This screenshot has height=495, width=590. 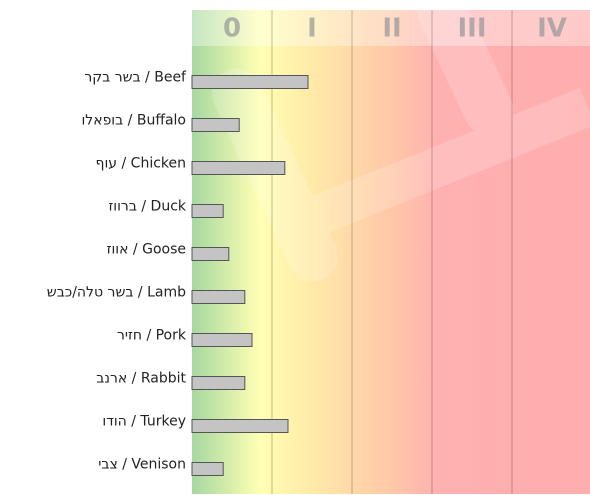 I want to click on x-tick-label: II, so click(x=391, y=29).